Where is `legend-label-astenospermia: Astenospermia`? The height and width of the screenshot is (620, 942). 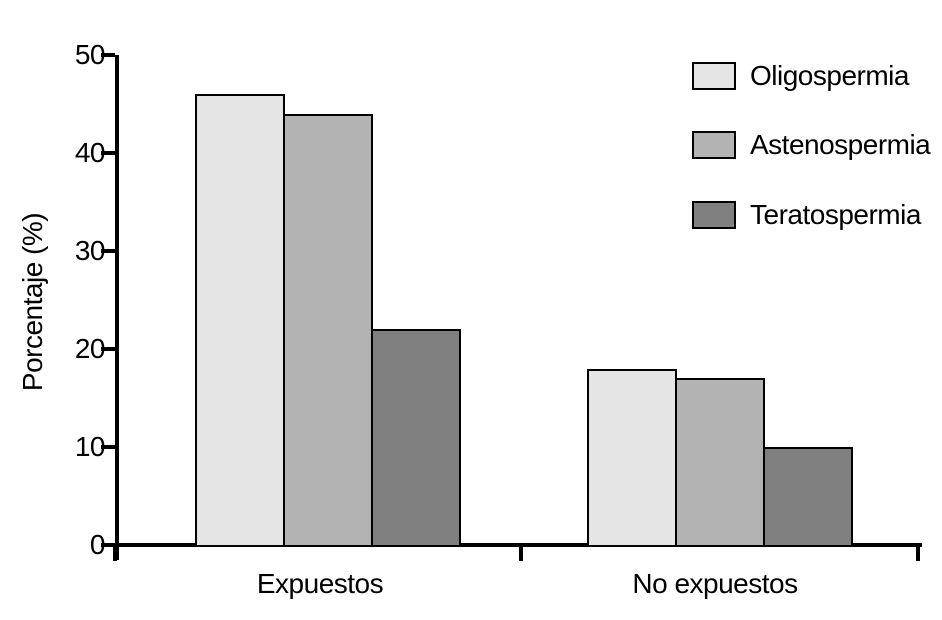 legend-label-astenospermia: Astenospermia is located at coordinates (840, 144).